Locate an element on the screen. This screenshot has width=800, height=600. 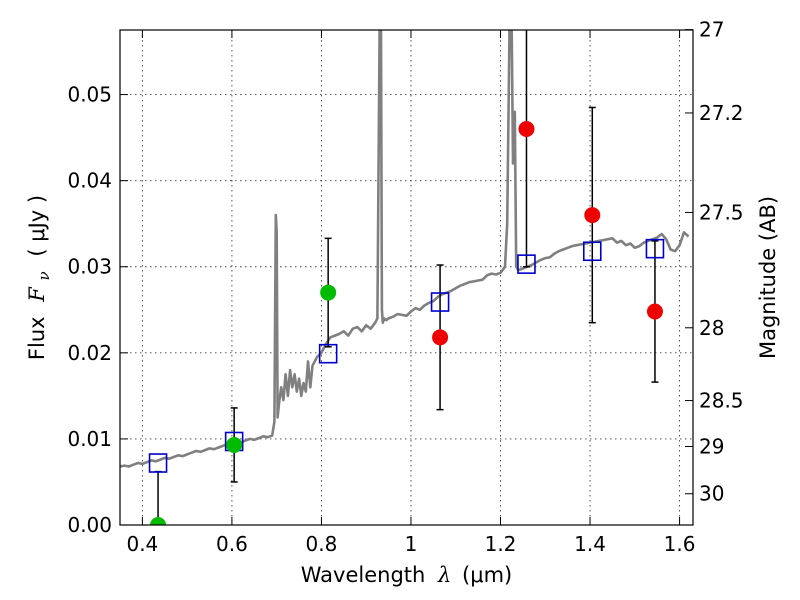
y2-tick-label: 29 is located at coordinates (711, 446).